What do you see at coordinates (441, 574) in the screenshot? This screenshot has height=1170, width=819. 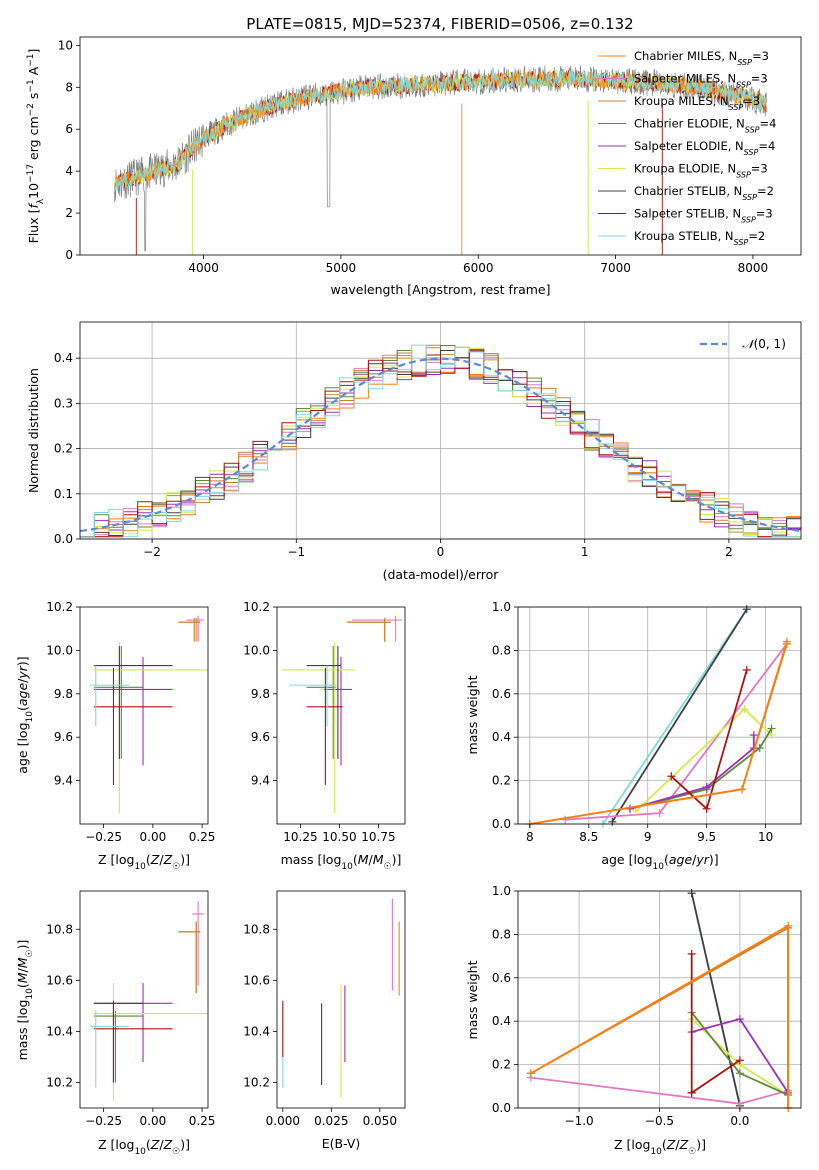 I see `x-axis-label: (data-model)/error` at bounding box center [441, 574].